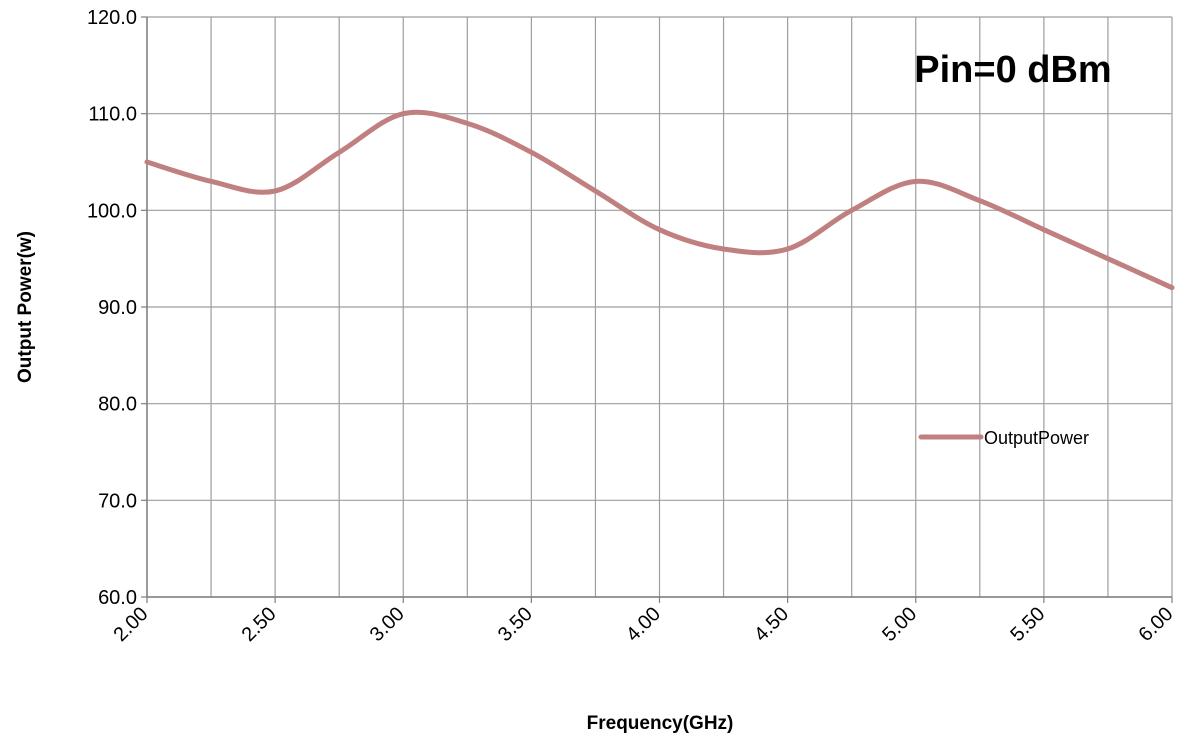 The height and width of the screenshot is (747, 1181). What do you see at coordinates (899, 624) in the screenshot?
I see `x-tick-label: 5.00` at bounding box center [899, 624].